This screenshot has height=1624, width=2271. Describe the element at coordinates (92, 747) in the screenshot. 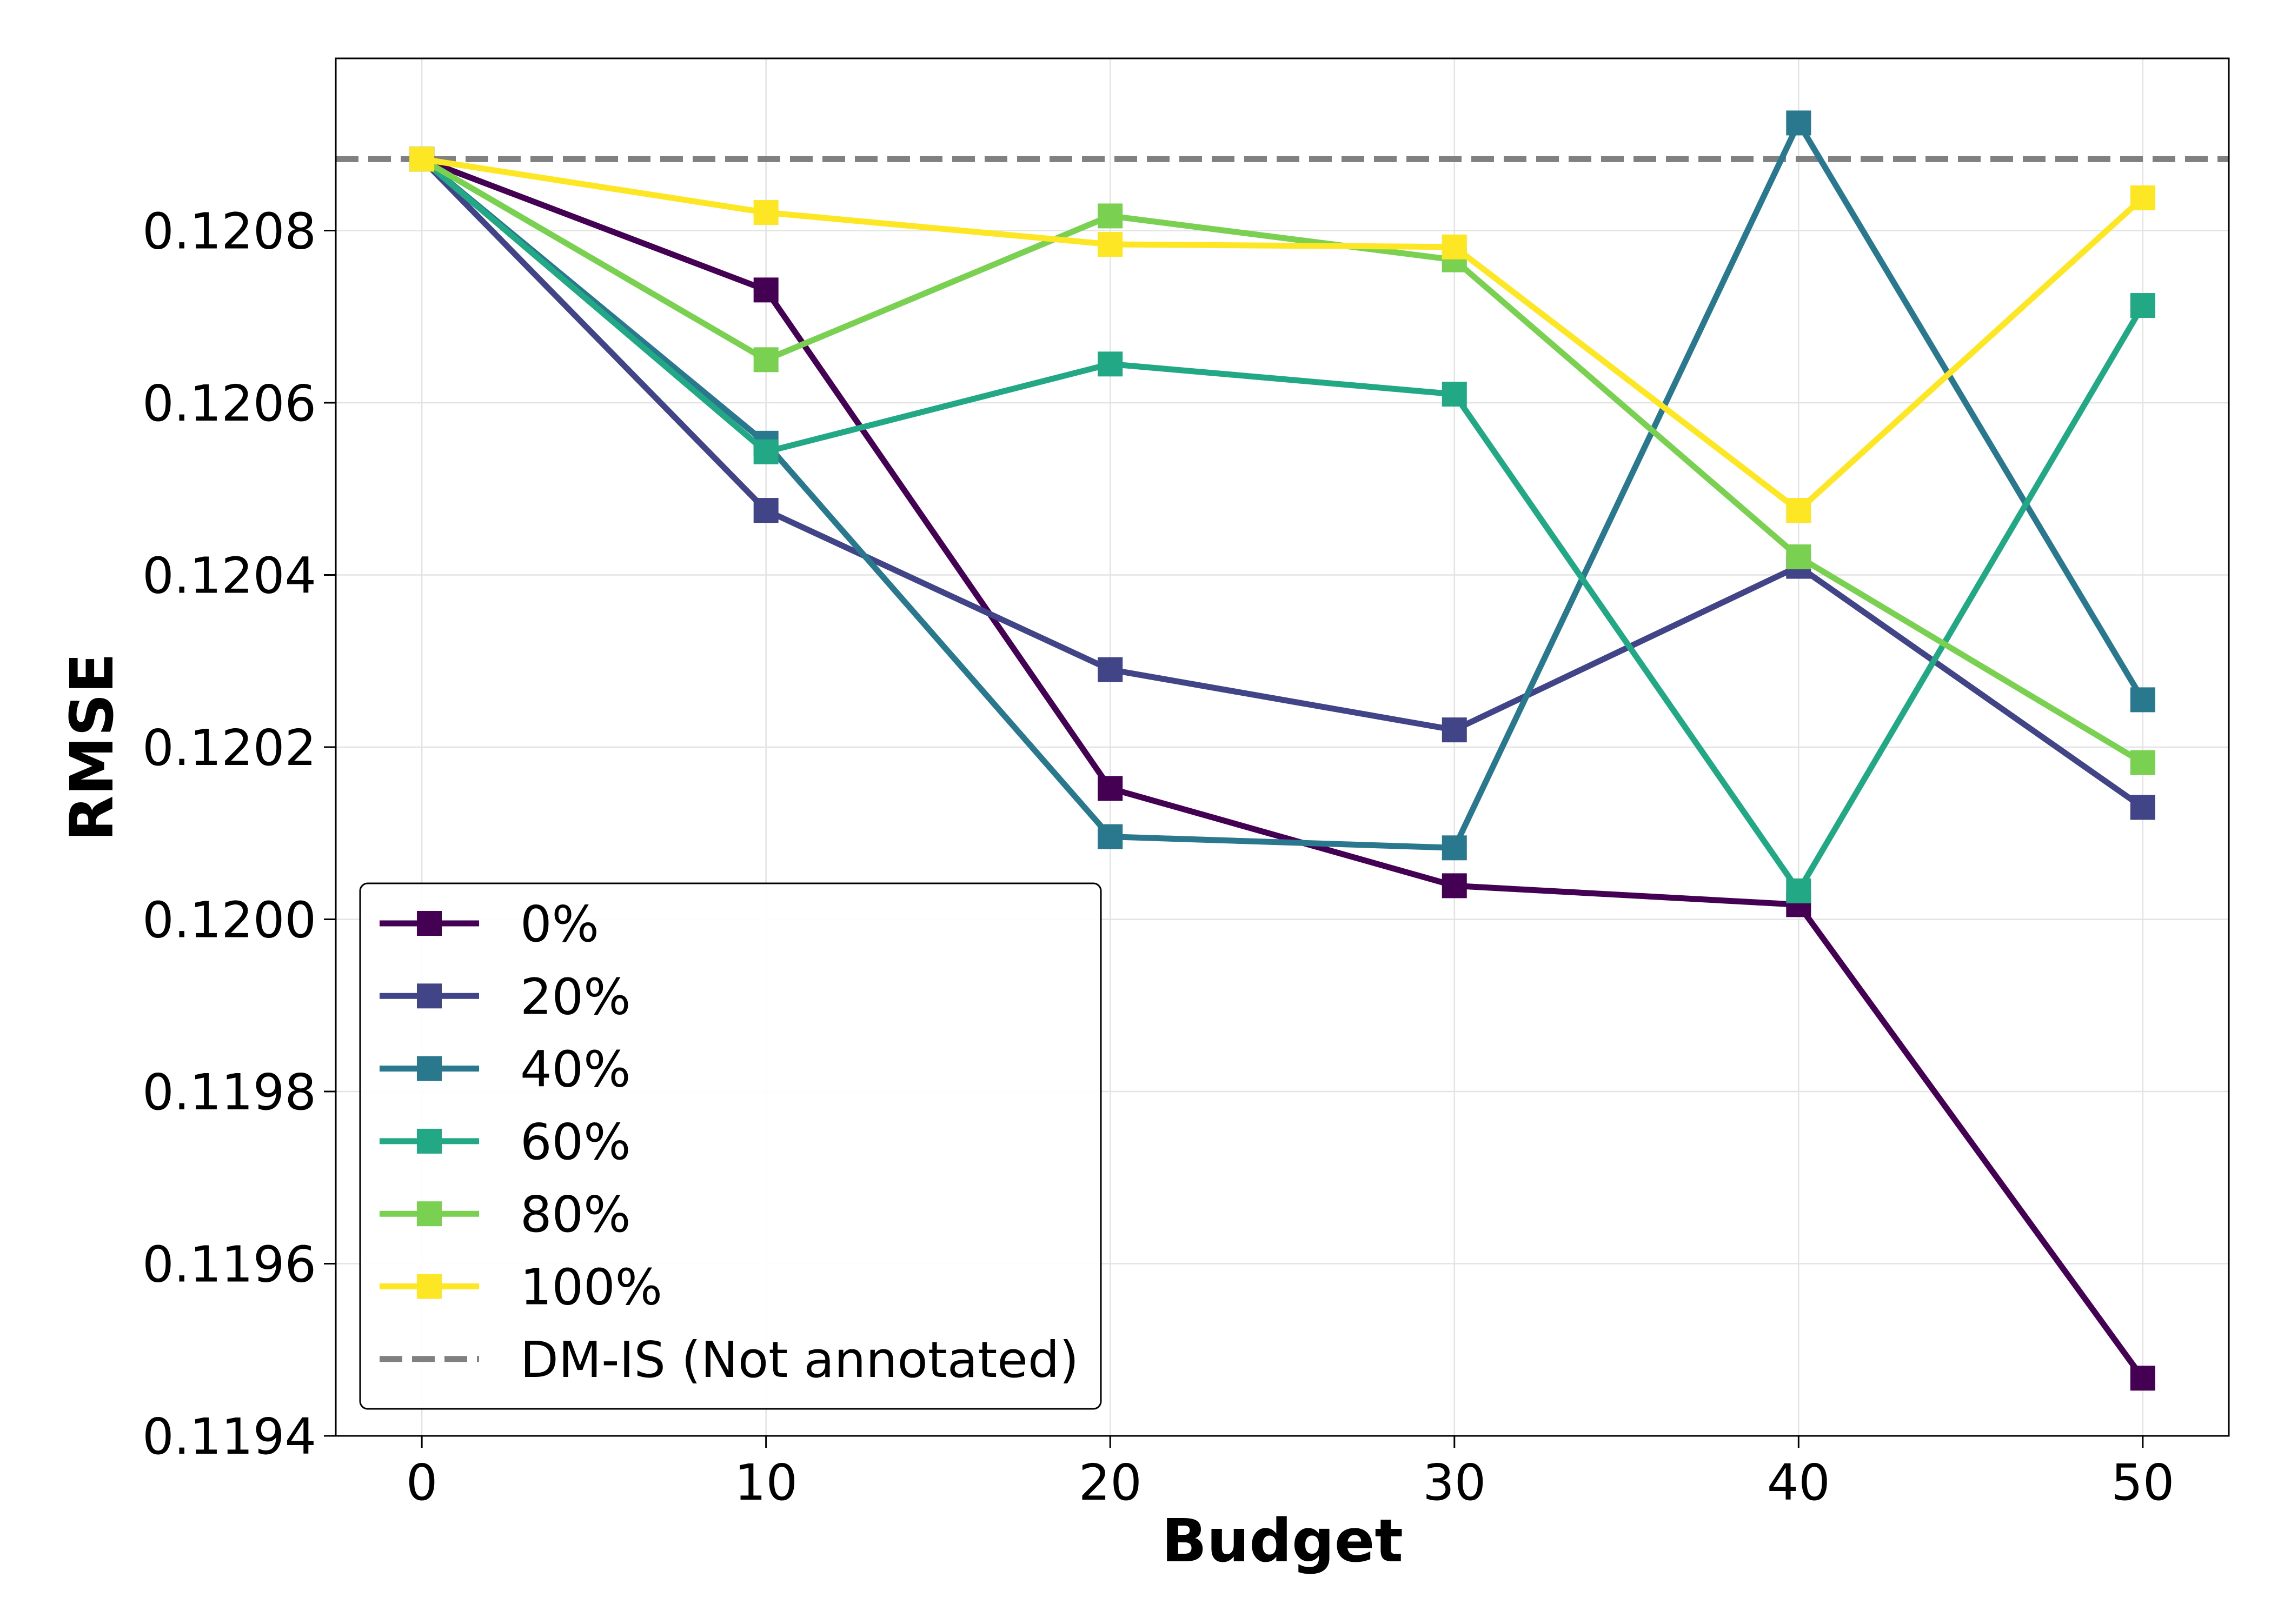

I see `y-axis-label: RMSE` at that location.